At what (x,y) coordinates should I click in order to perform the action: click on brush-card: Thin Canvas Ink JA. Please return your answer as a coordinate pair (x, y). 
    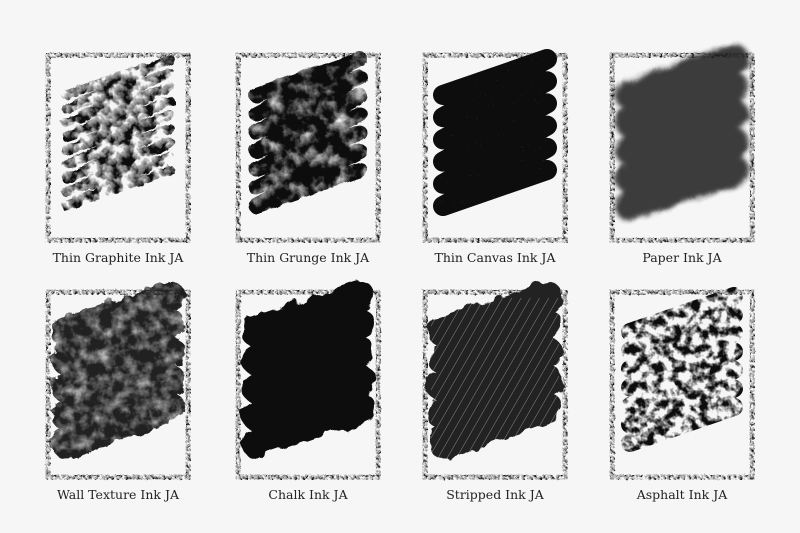
    Looking at the image, I should click on (495, 157).